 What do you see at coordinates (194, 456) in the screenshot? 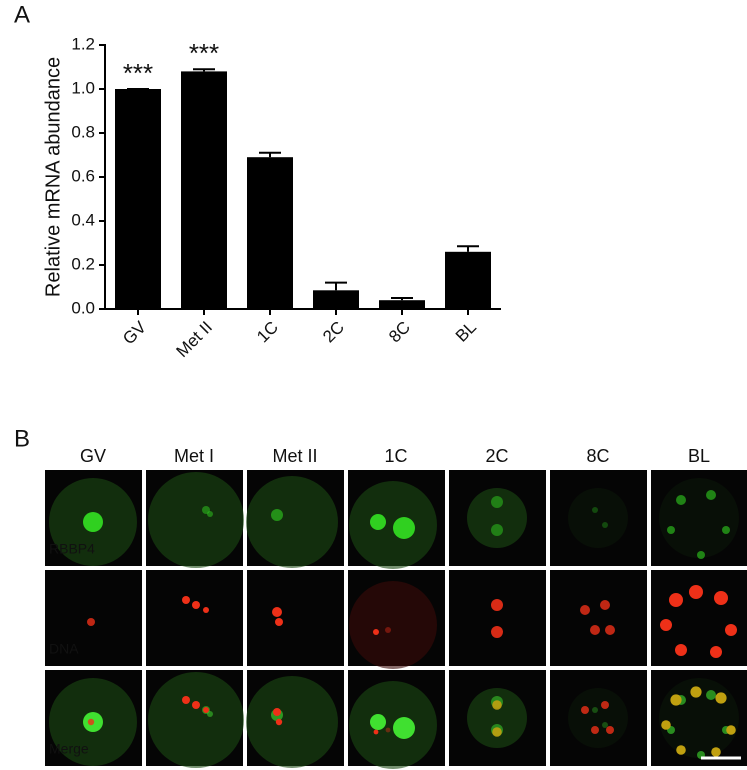
I see `column-label: Met I` at bounding box center [194, 456].